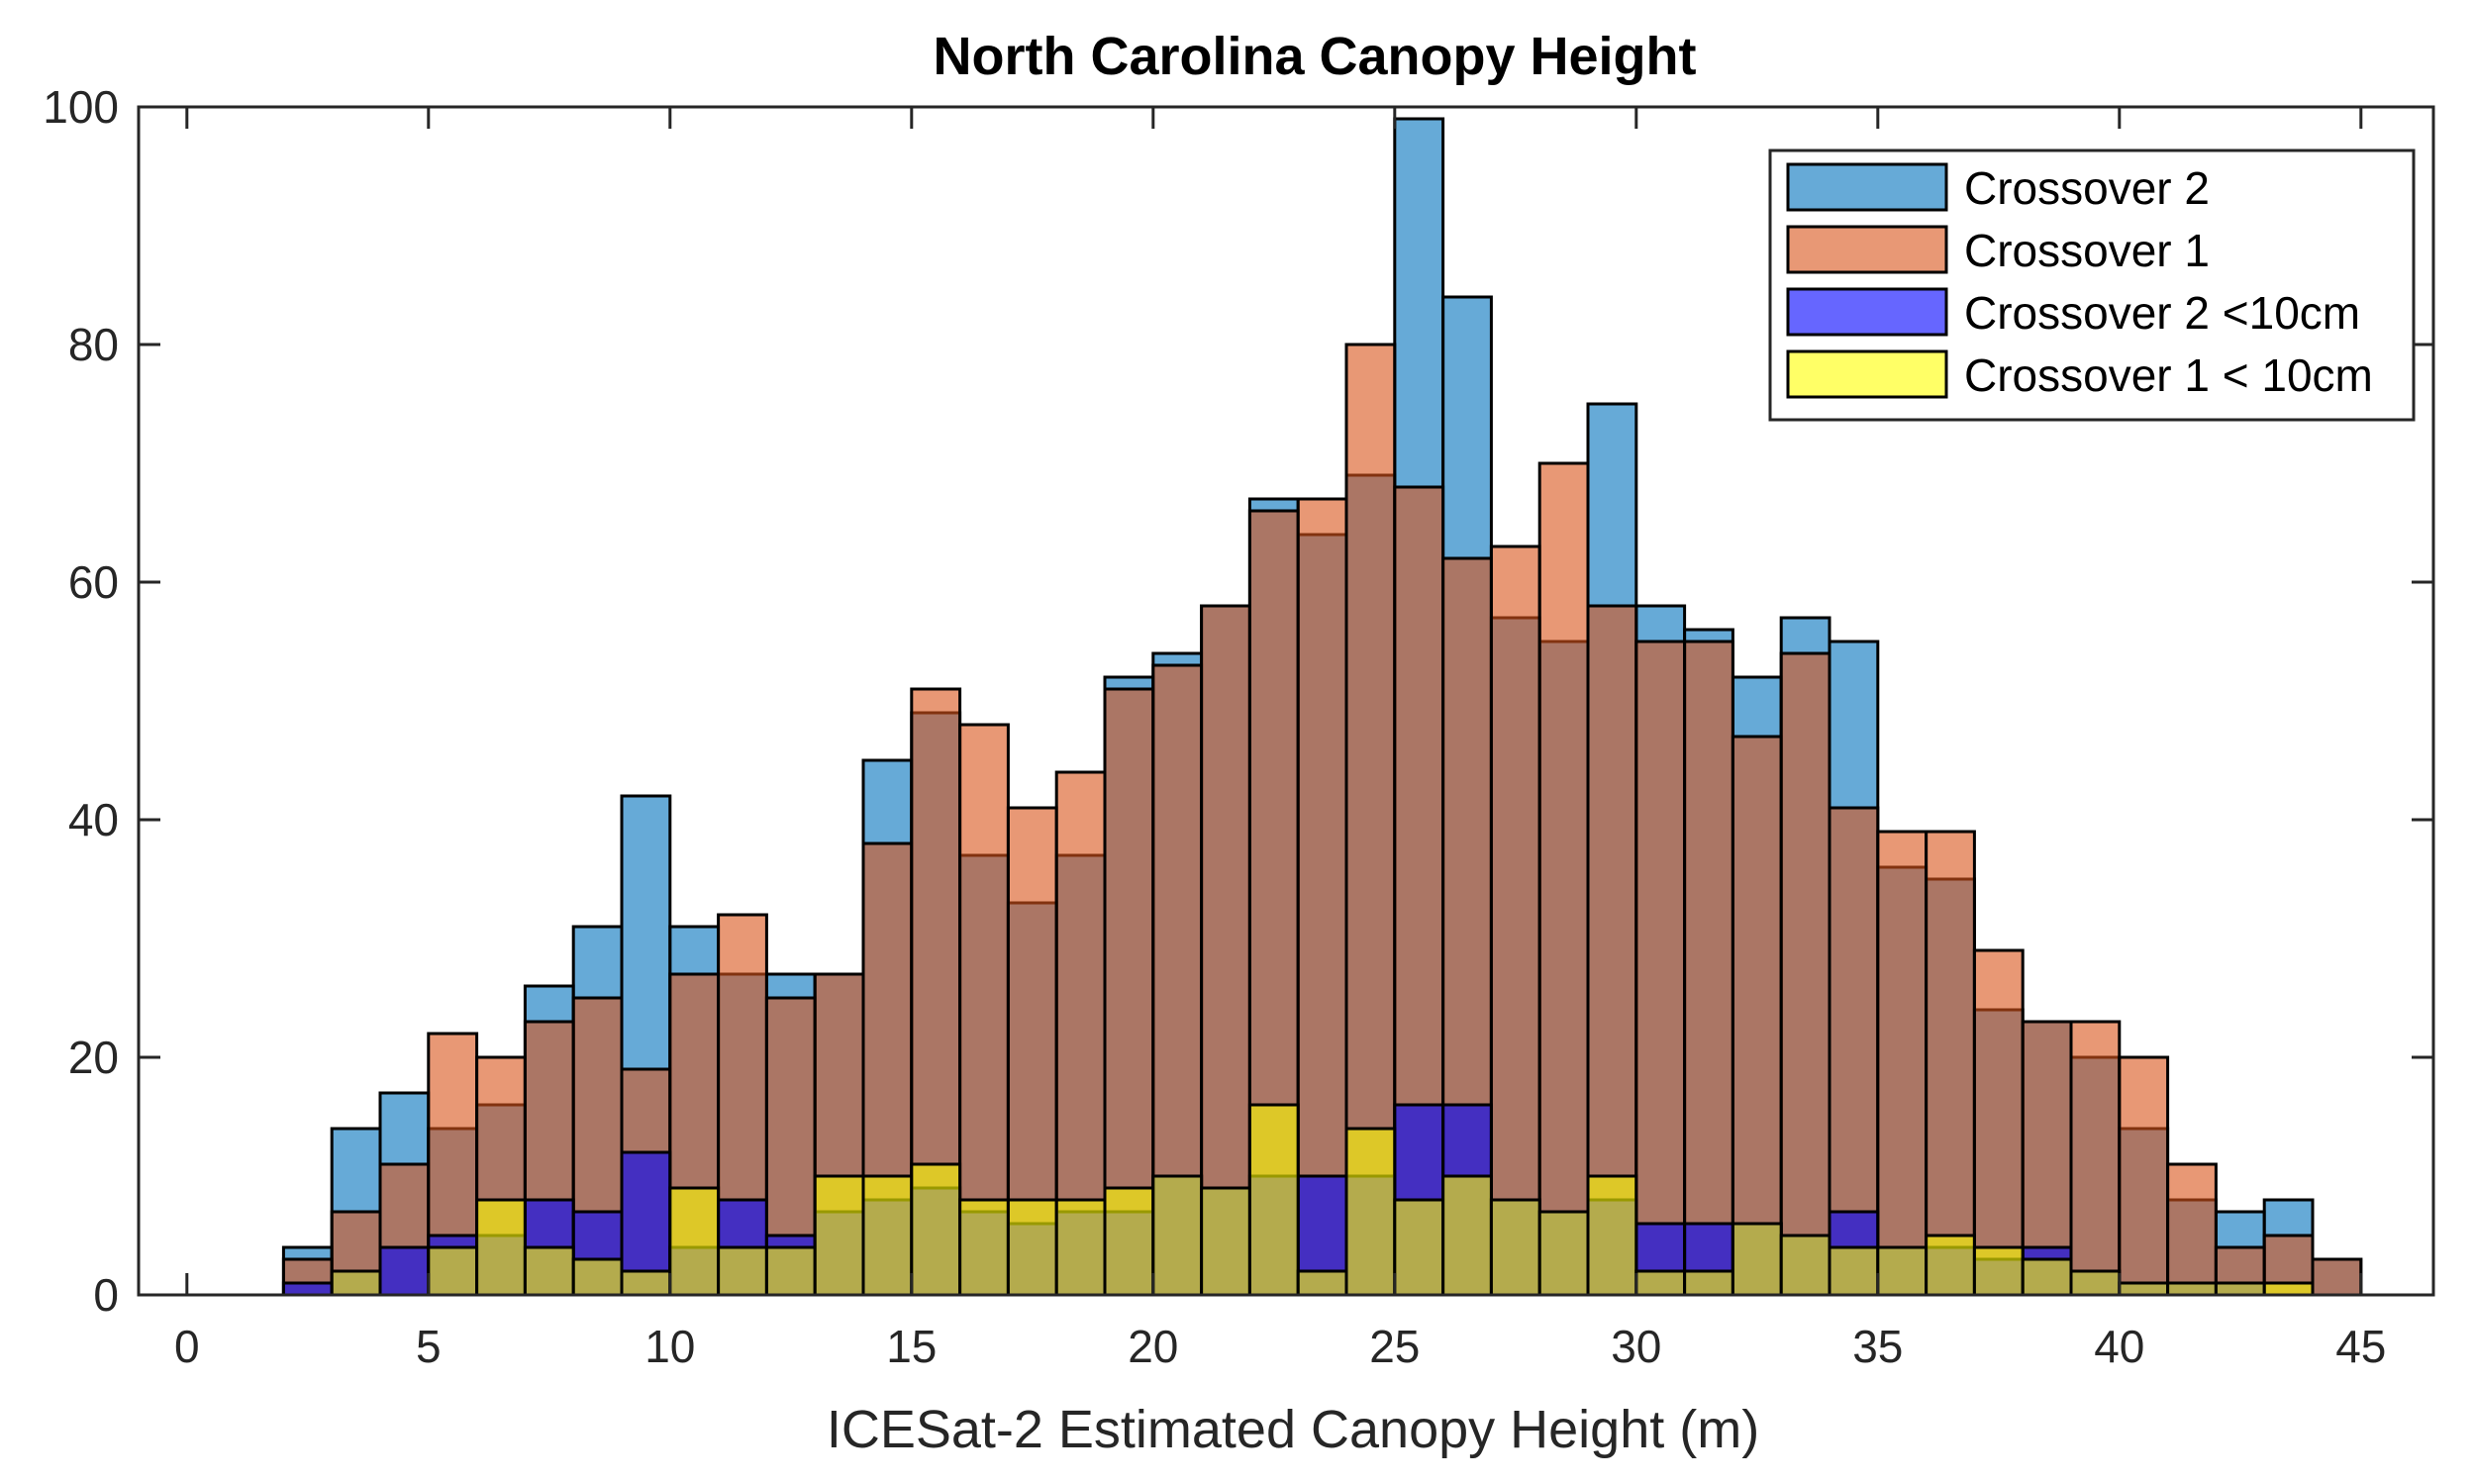  Describe the element at coordinates (429, 1346) in the screenshot. I see `x-tick-label: 5` at that location.